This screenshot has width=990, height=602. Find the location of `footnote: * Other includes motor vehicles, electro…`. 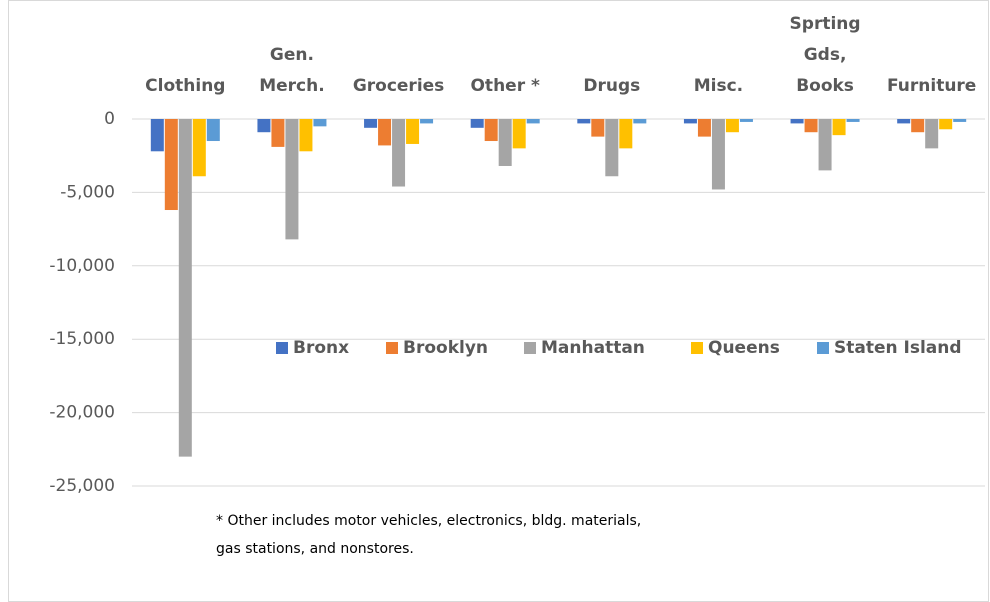

footnote: * Other includes motor vehicles, electro… is located at coordinates (428, 535).